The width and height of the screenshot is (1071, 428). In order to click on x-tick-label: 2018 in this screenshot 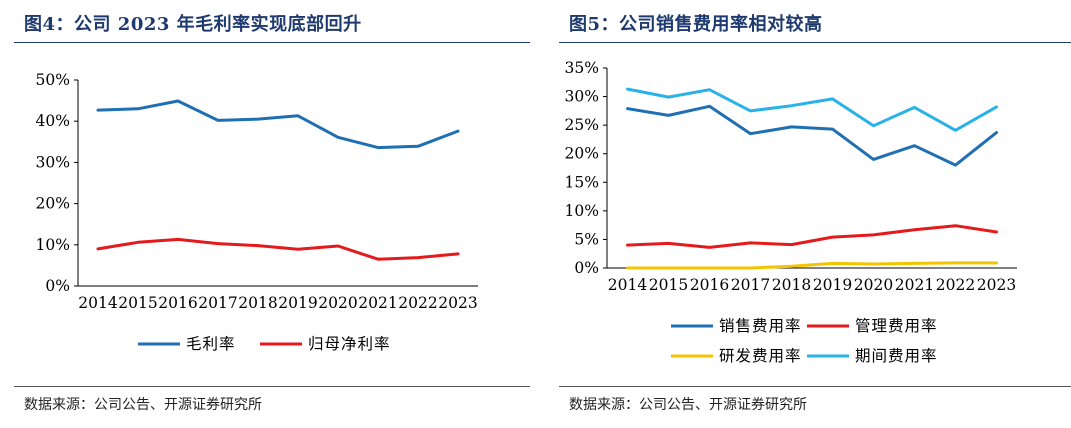, I will do `click(791, 285)`.